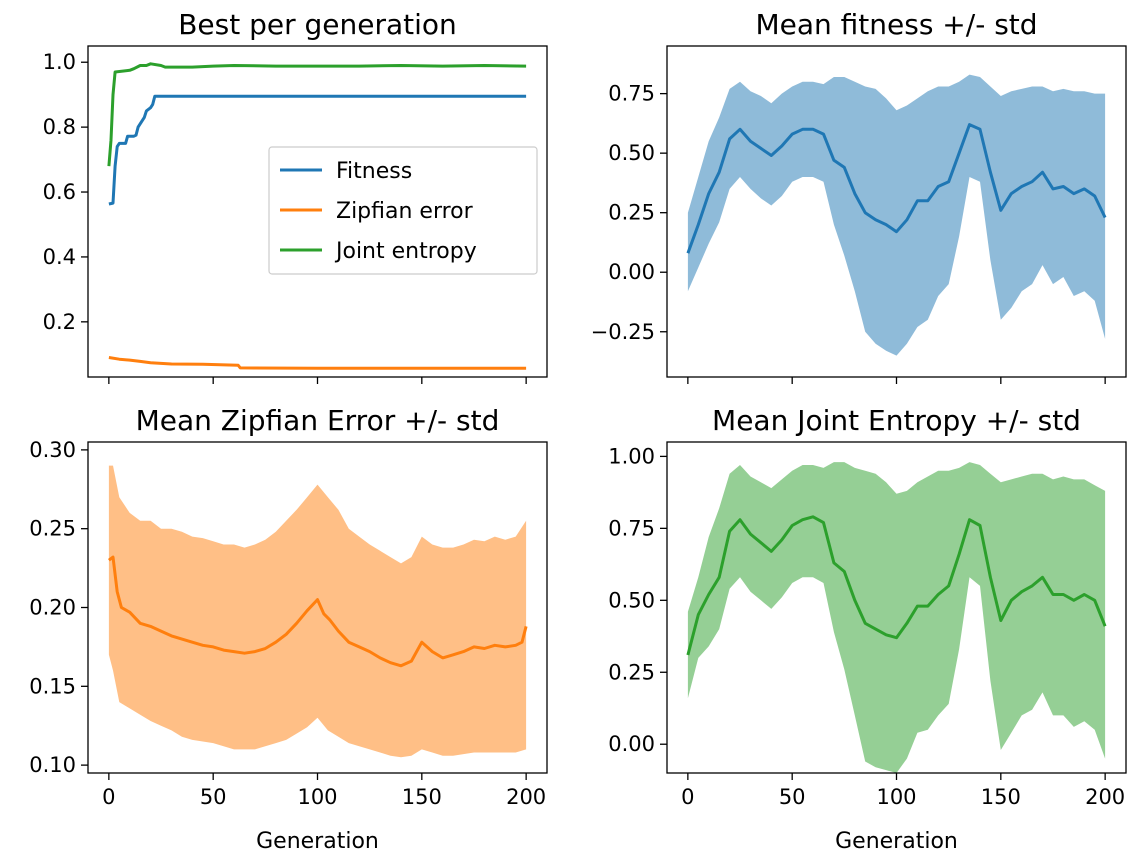 The width and height of the screenshot is (1139, 856). I want to click on series-line-zipfian-error, so click(317, 363).